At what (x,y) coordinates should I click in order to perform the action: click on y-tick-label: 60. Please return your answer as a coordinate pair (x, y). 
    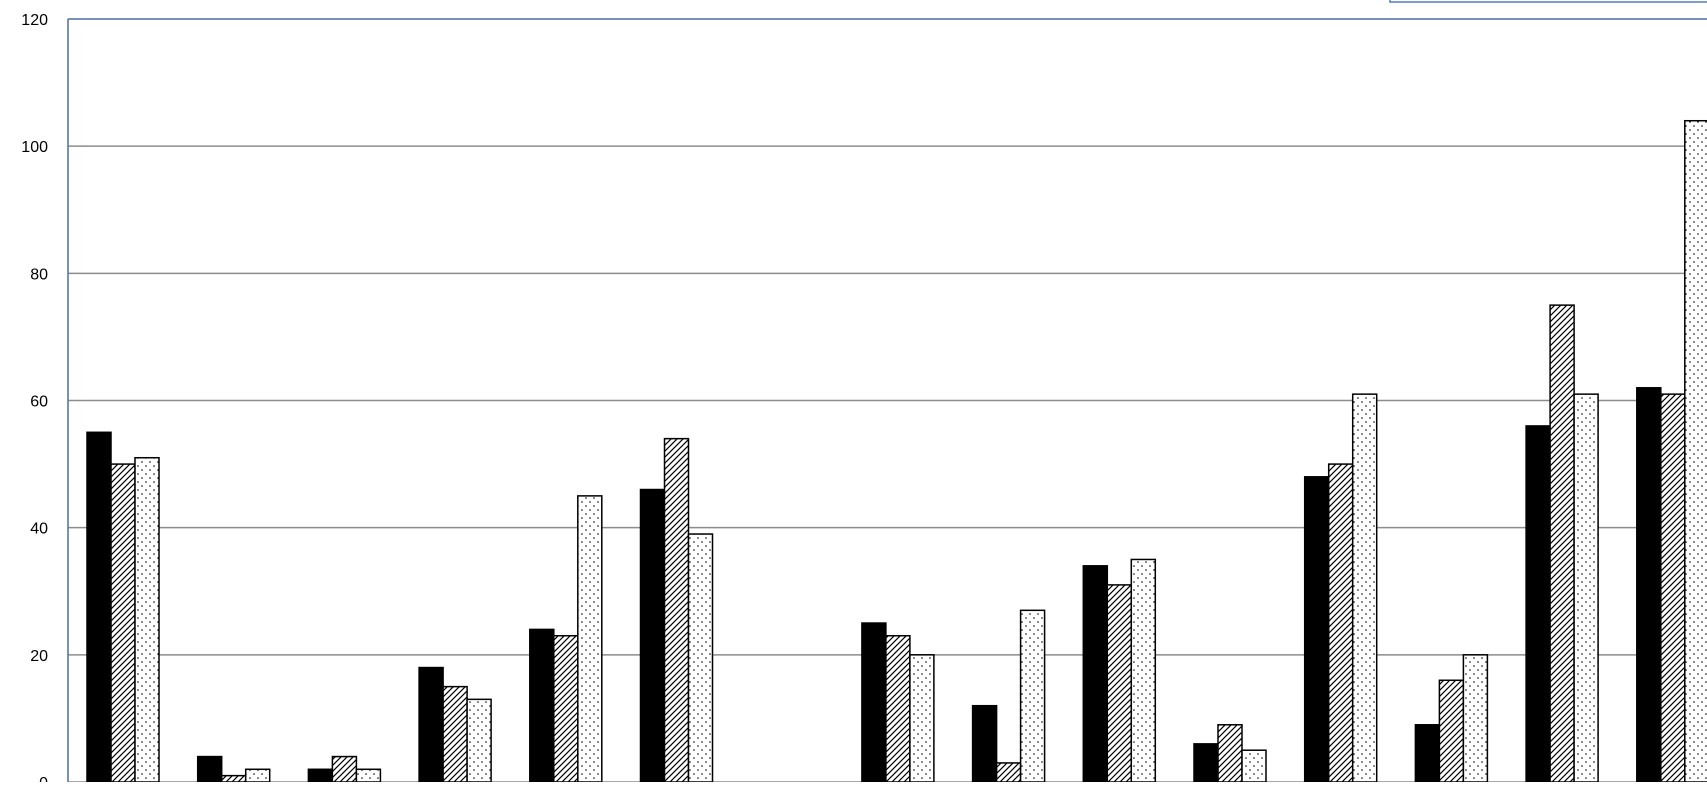
    Looking at the image, I should click on (39, 402).